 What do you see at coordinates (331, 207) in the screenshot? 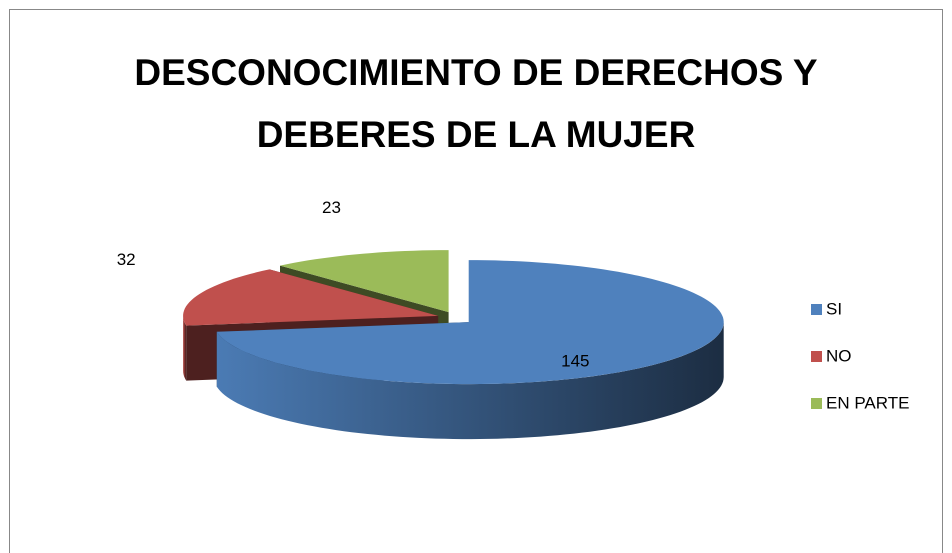
I see `data-label: 23` at bounding box center [331, 207].